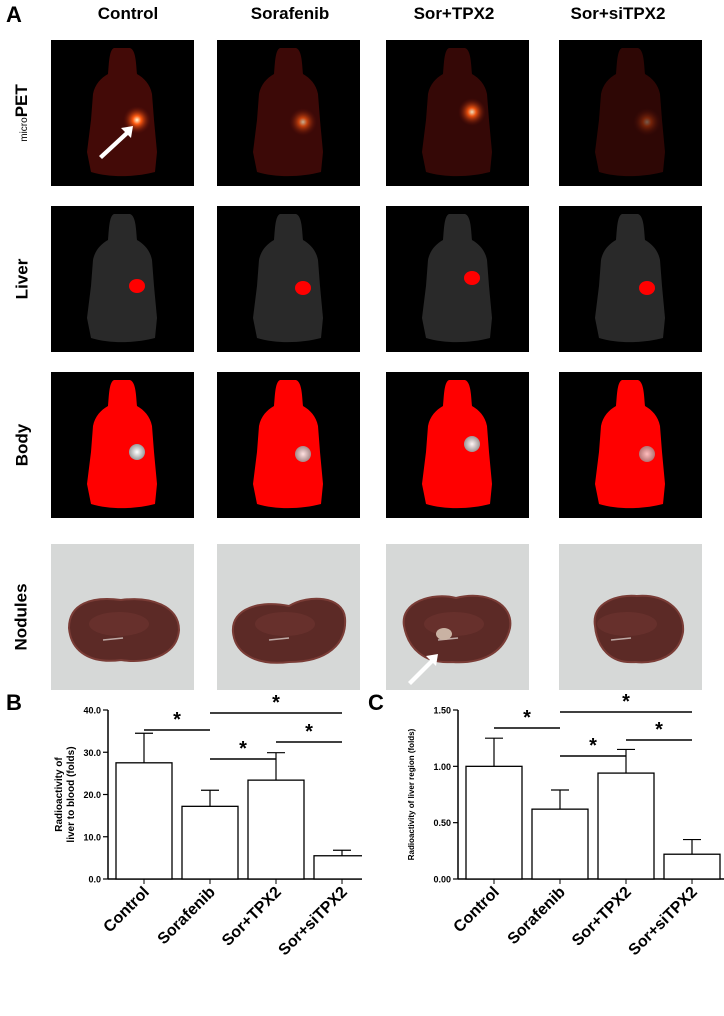 The width and height of the screenshot is (724, 1016). What do you see at coordinates (94, 880) in the screenshot?
I see `y-tick-label: 0.0` at bounding box center [94, 880].